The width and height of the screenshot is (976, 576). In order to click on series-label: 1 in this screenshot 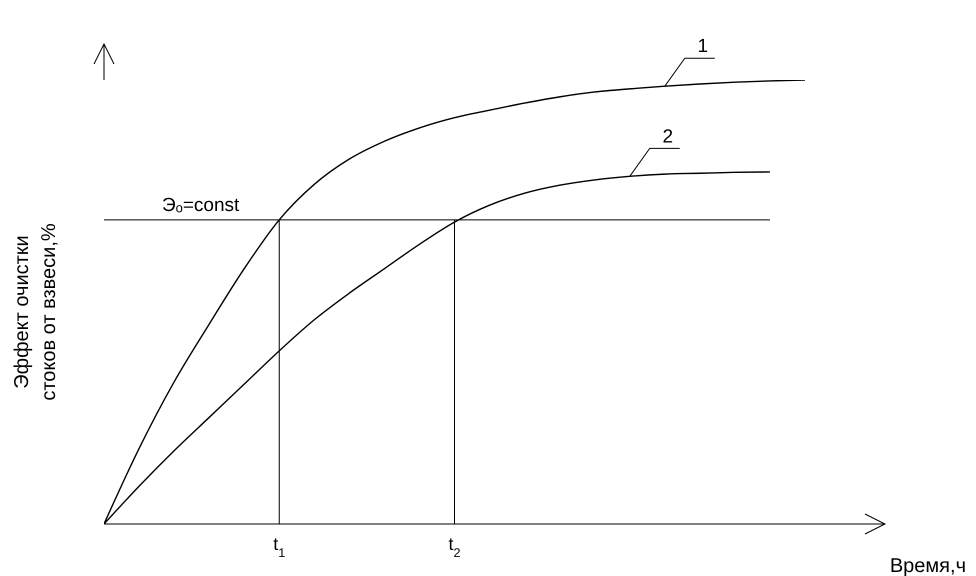, I will do `click(703, 47)`.